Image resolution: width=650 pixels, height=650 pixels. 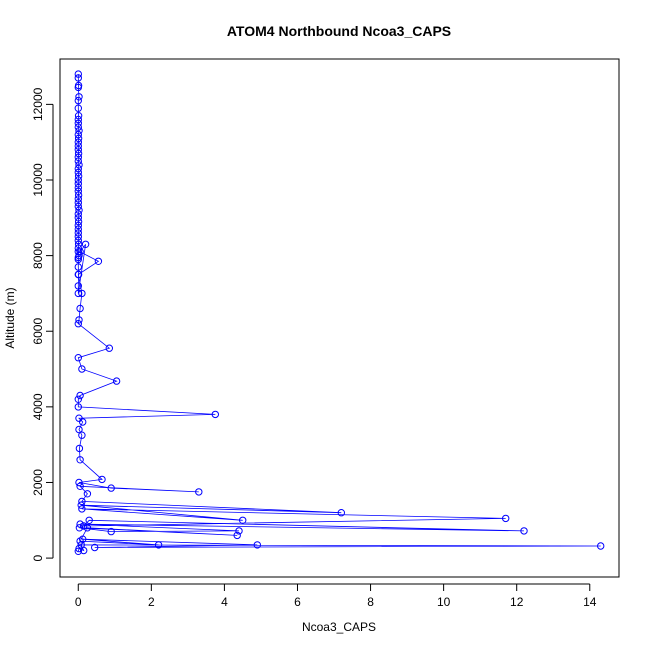 I want to click on x-tick-label: 6, so click(x=297, y=602).